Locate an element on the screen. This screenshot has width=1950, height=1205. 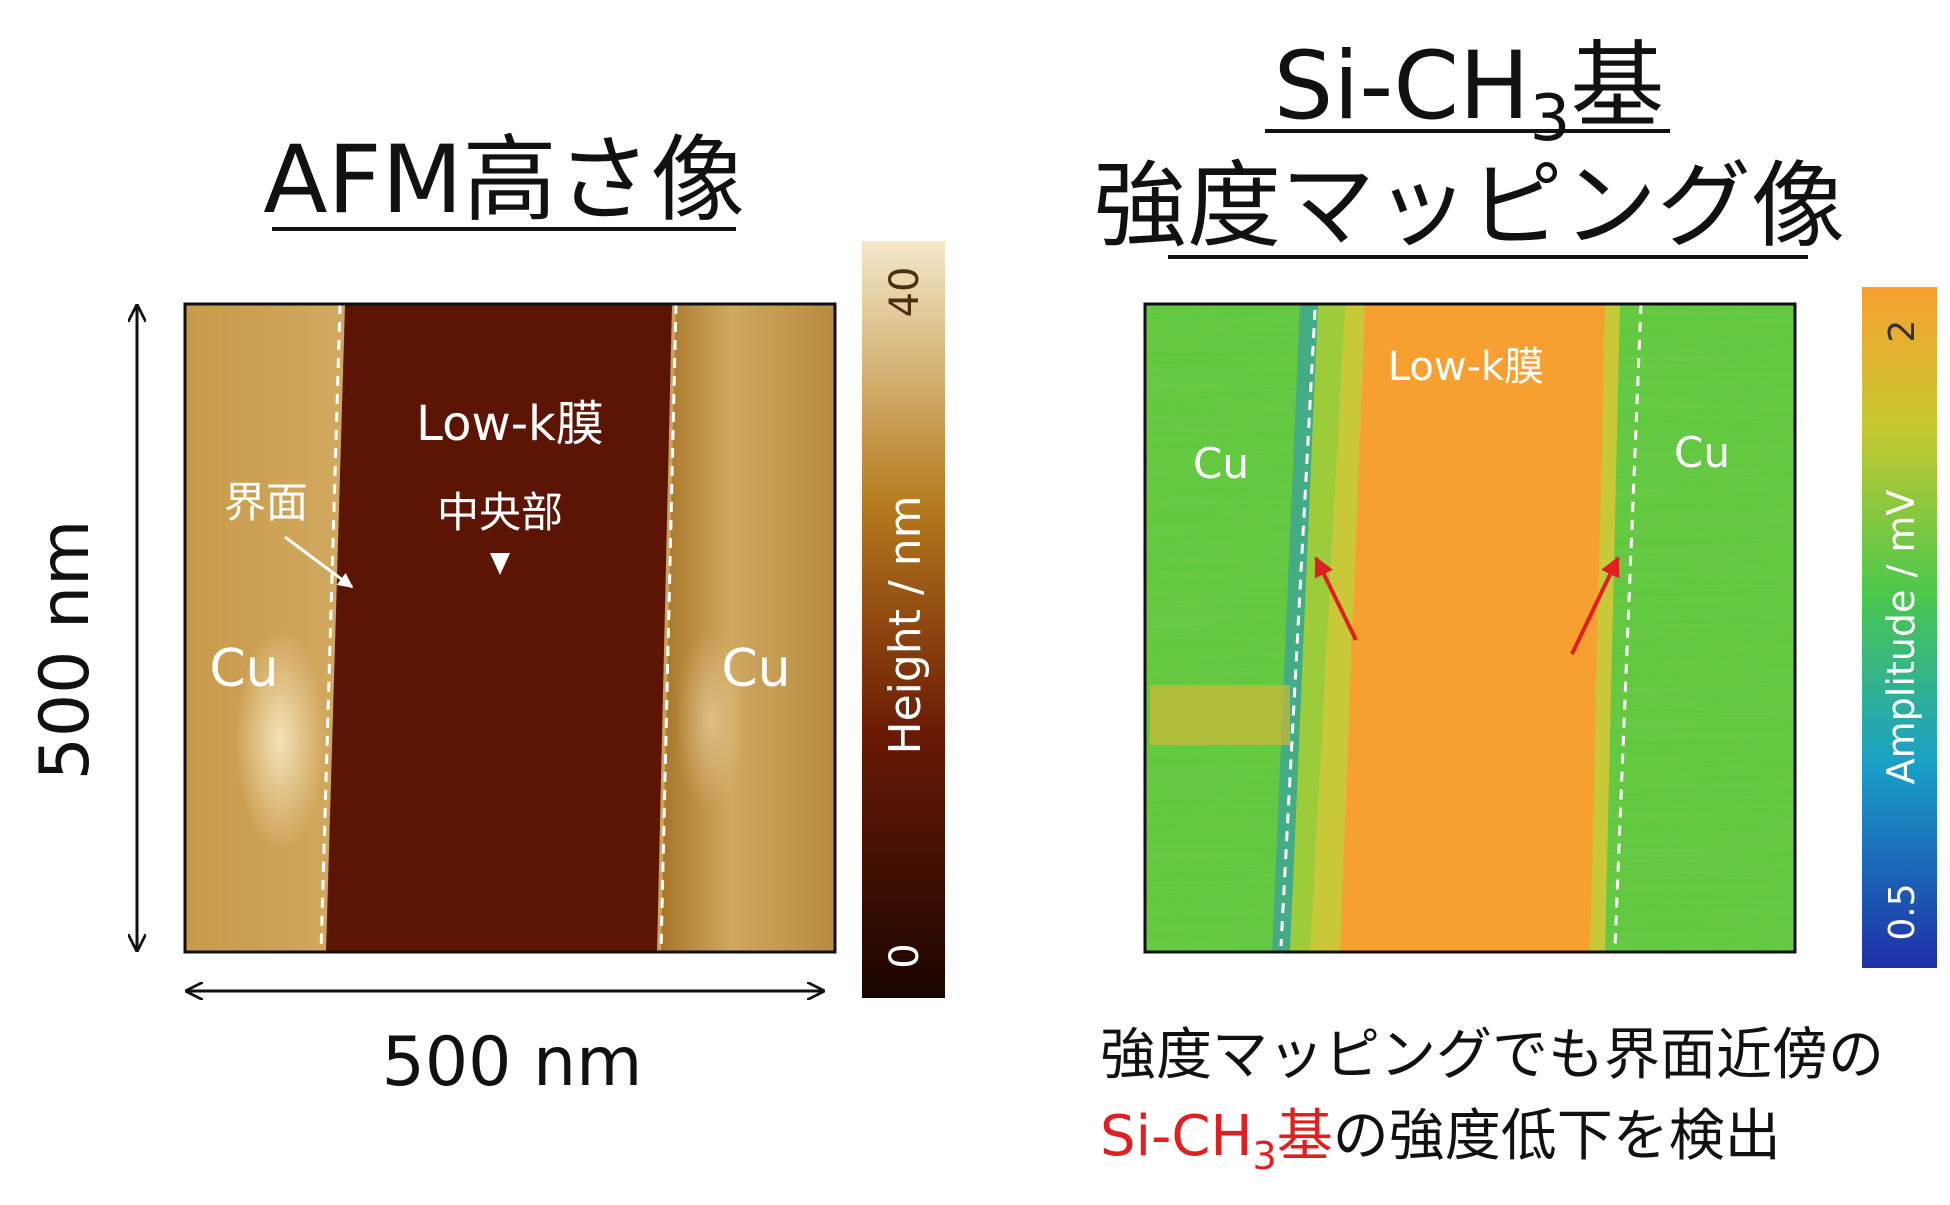
caption-highlight: 基 is located at coordinates (1305, 1136).